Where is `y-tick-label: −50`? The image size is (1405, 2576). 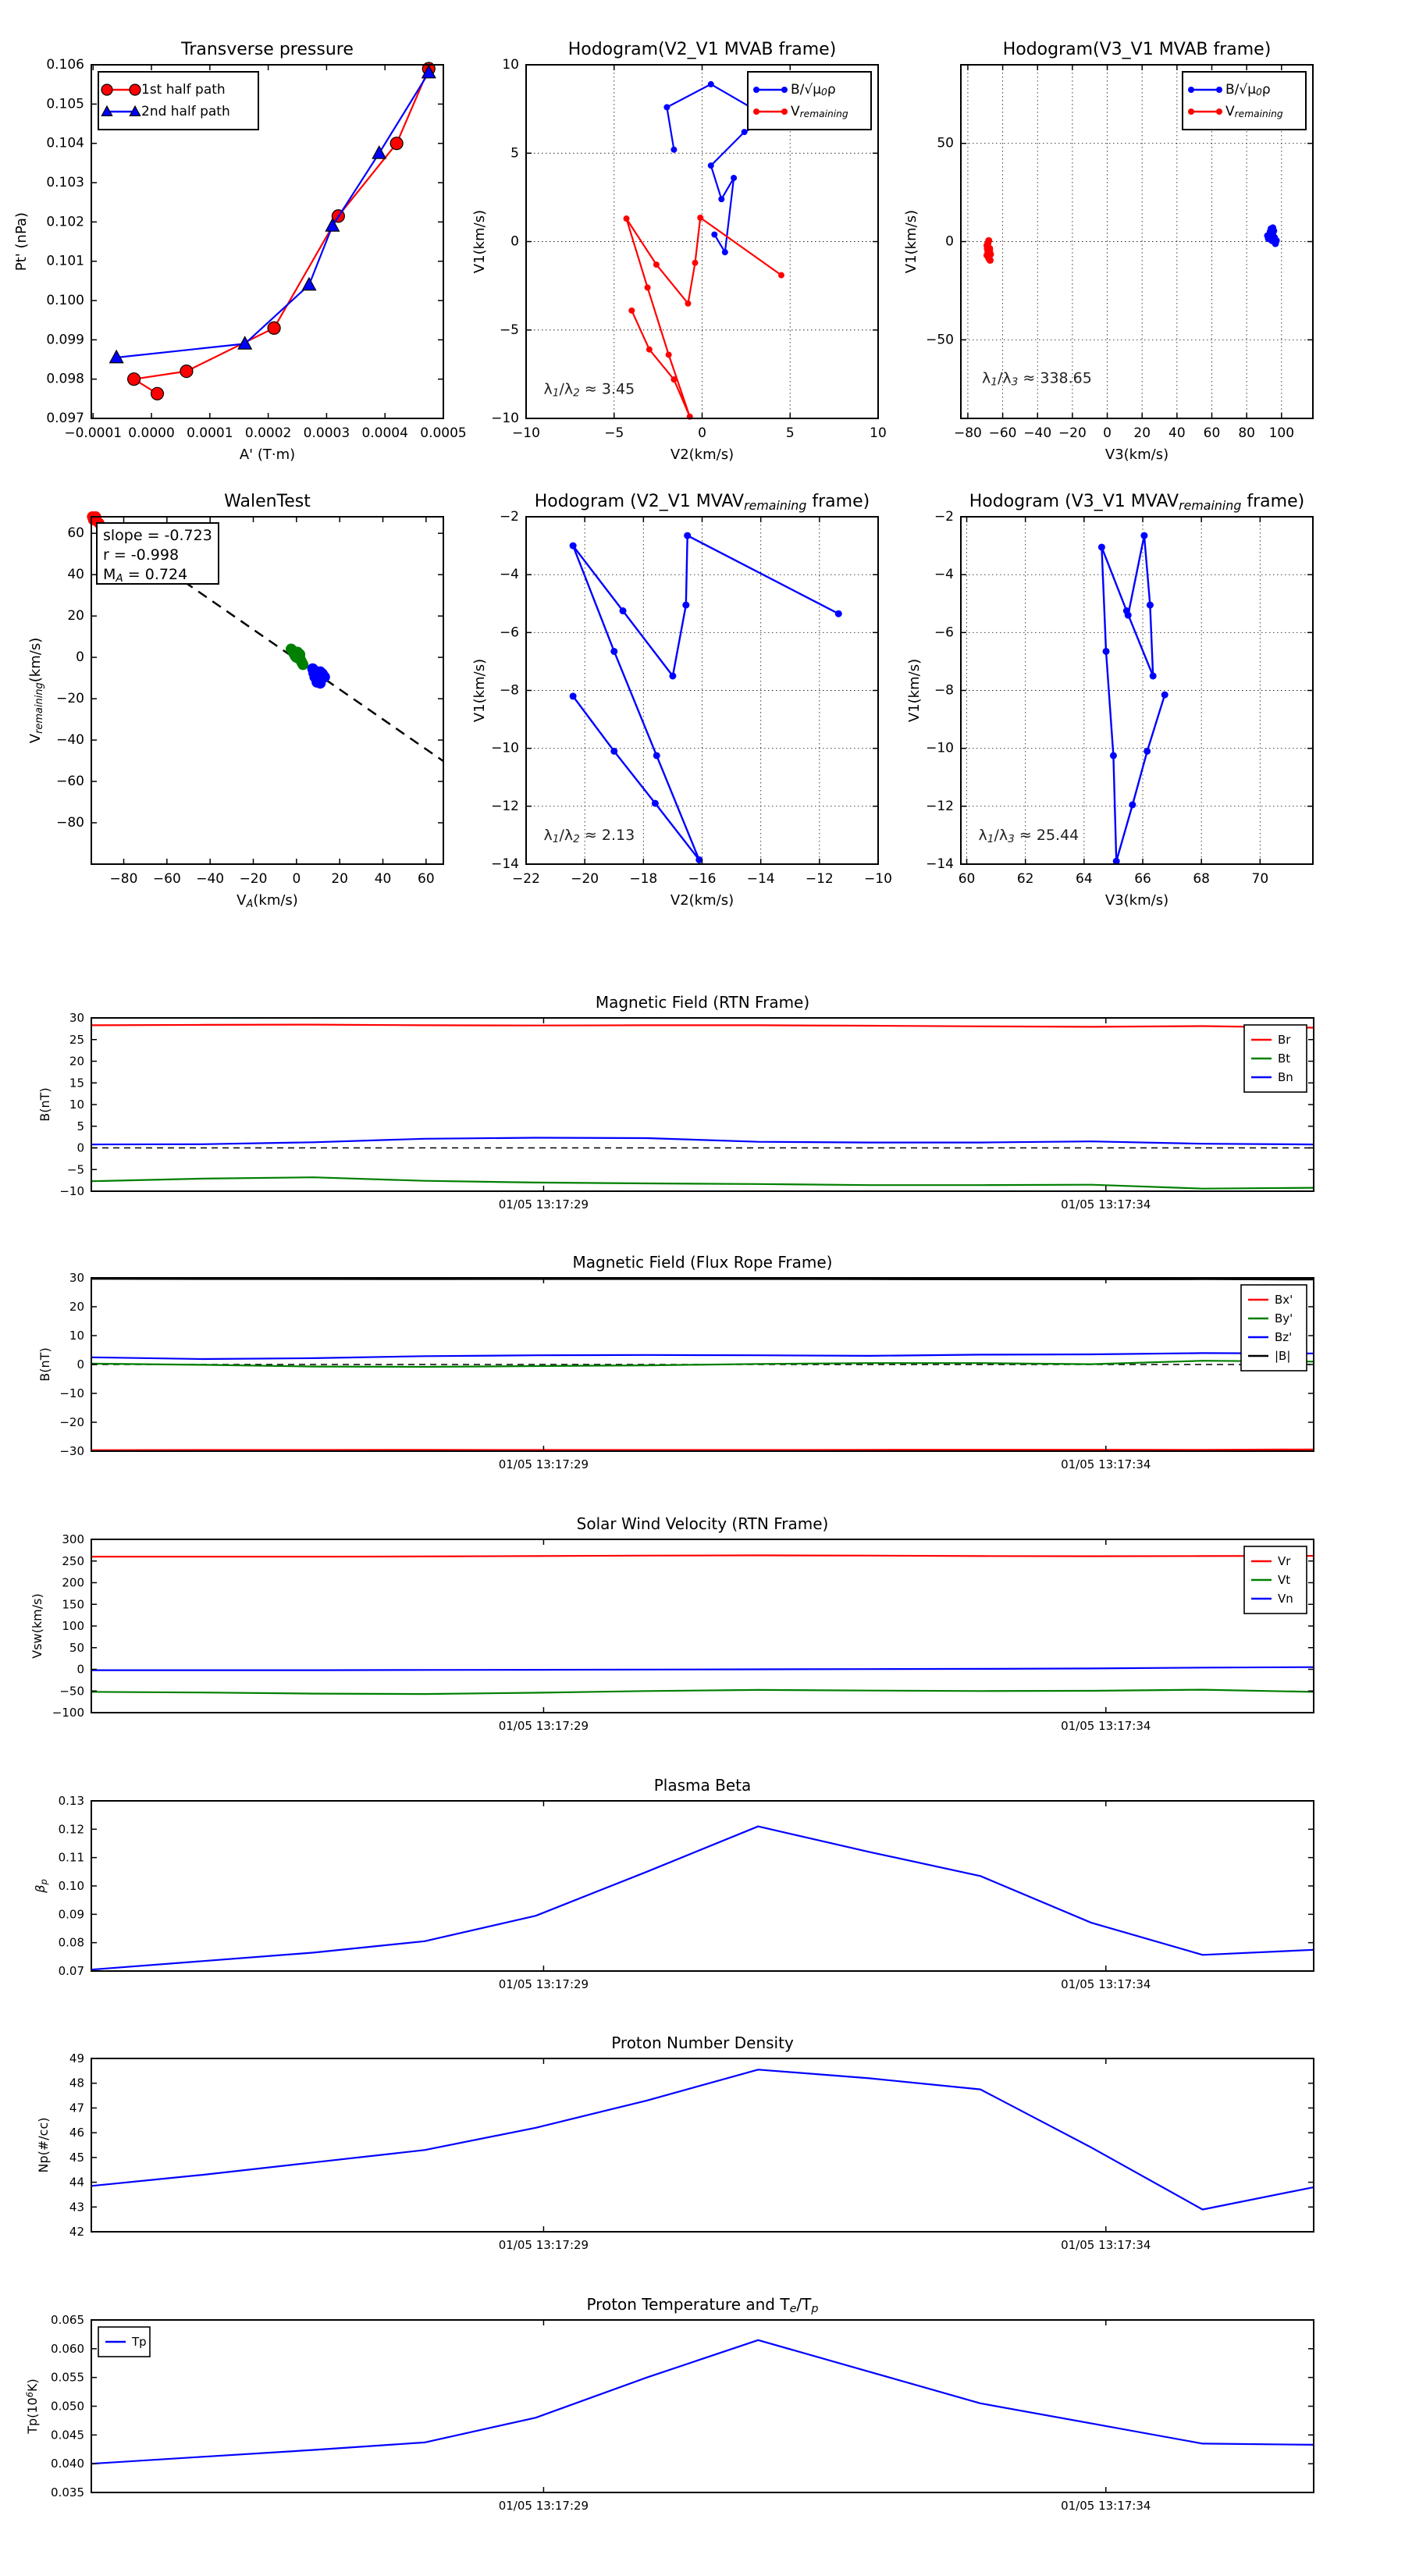 y-tick-label: −50 is located at coordinates (940, 339).